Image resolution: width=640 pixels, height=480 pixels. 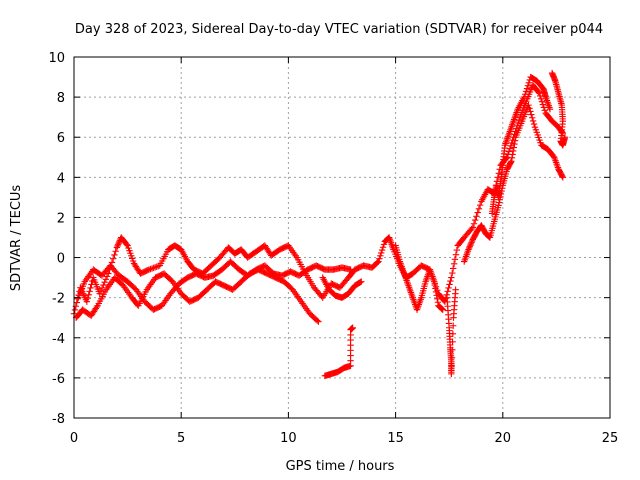 What do you see at coordinates (610, 438) in the screenshot?
I see `x-tick-label: 25` at bounding box center [610, 438].